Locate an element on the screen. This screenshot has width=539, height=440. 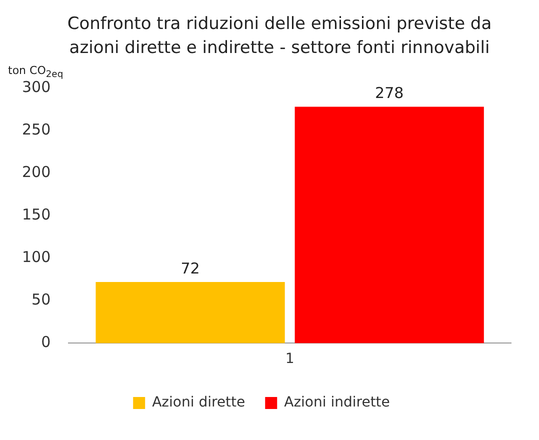
chart-title: Confronto tra riduzioni delle emissioni previste da azioni dirette e indirette - settore fonti rinnovabili is located at coordinates (279, 36).